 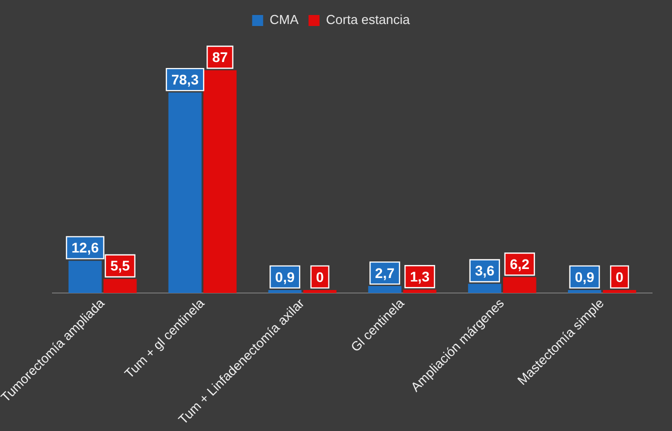 I want to click on data-label: 2,7, so click(x=385, y=272).